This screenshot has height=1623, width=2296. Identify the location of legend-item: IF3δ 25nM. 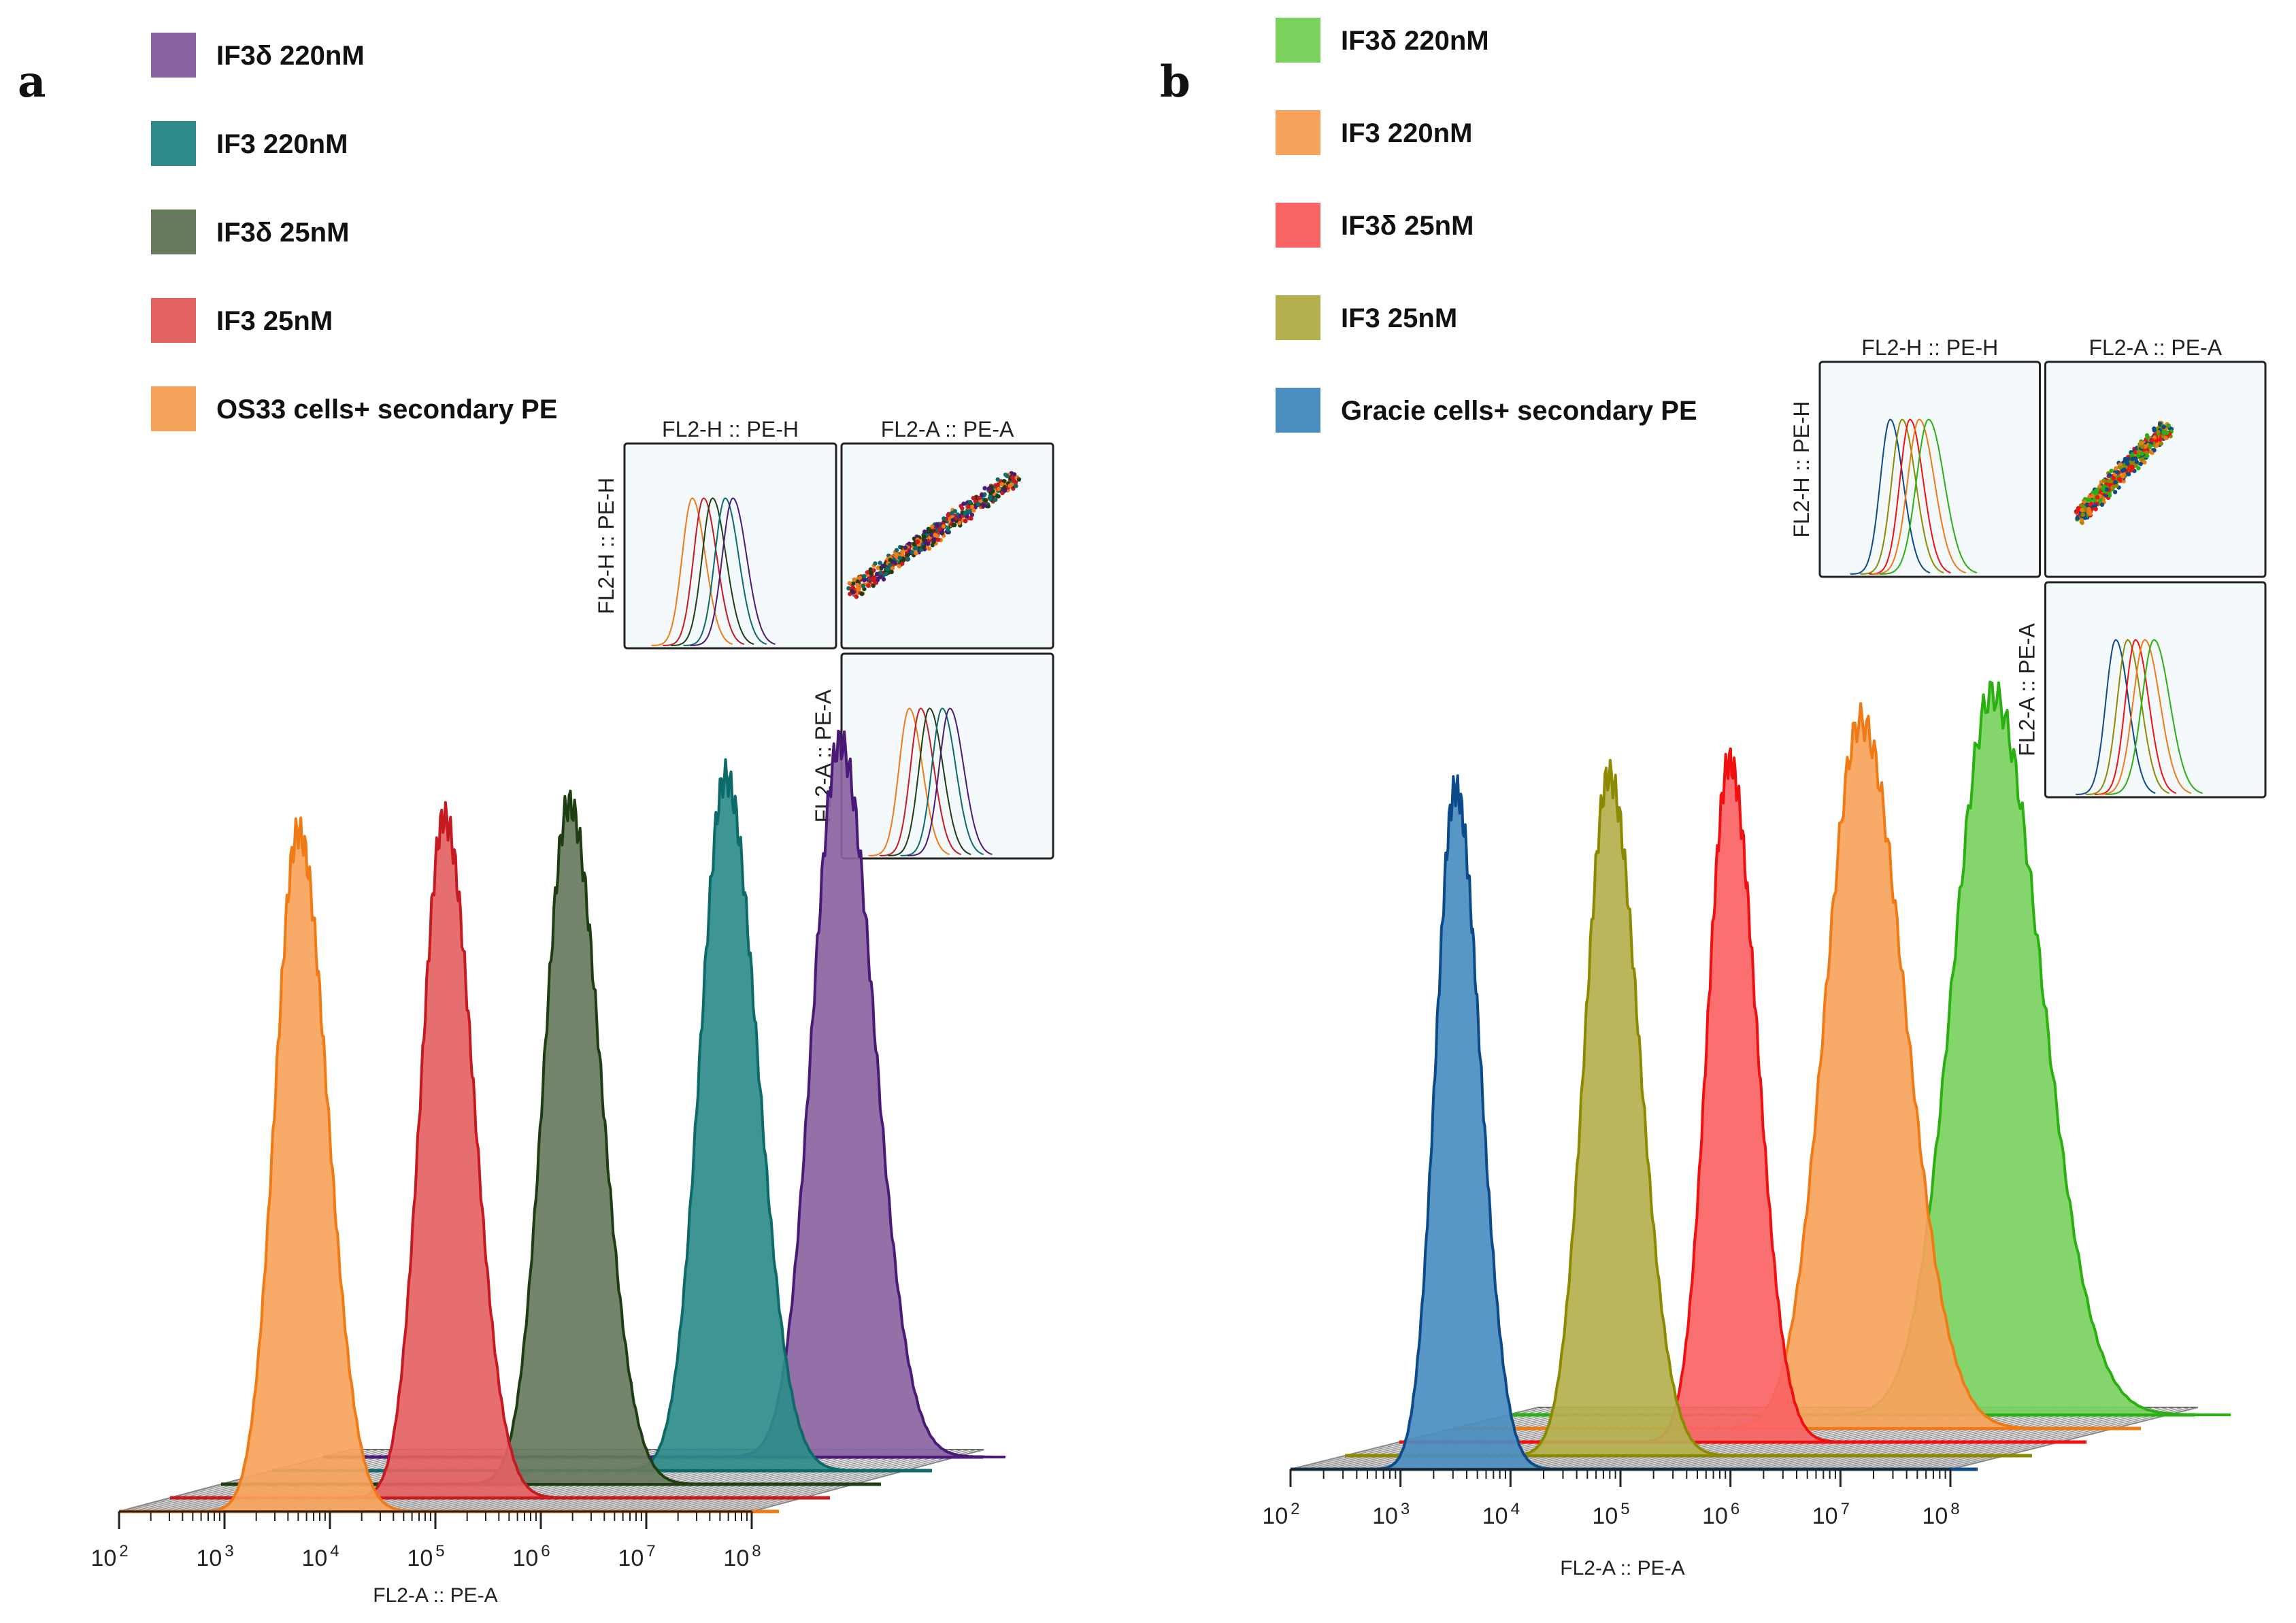
(1375, 226).